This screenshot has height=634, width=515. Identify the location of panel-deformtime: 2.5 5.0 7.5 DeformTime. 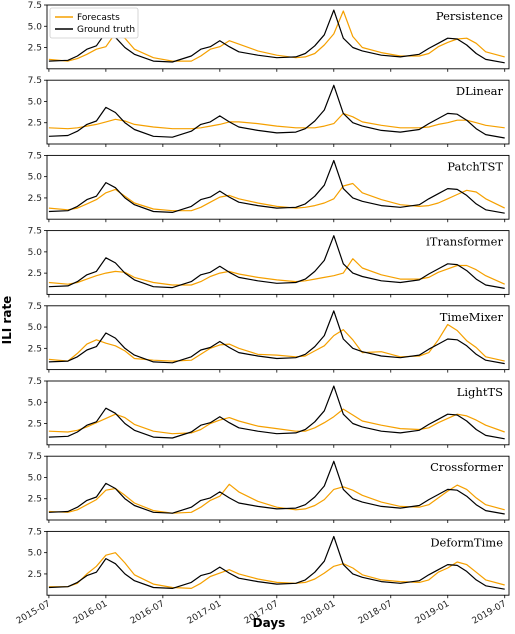
(269, 563).